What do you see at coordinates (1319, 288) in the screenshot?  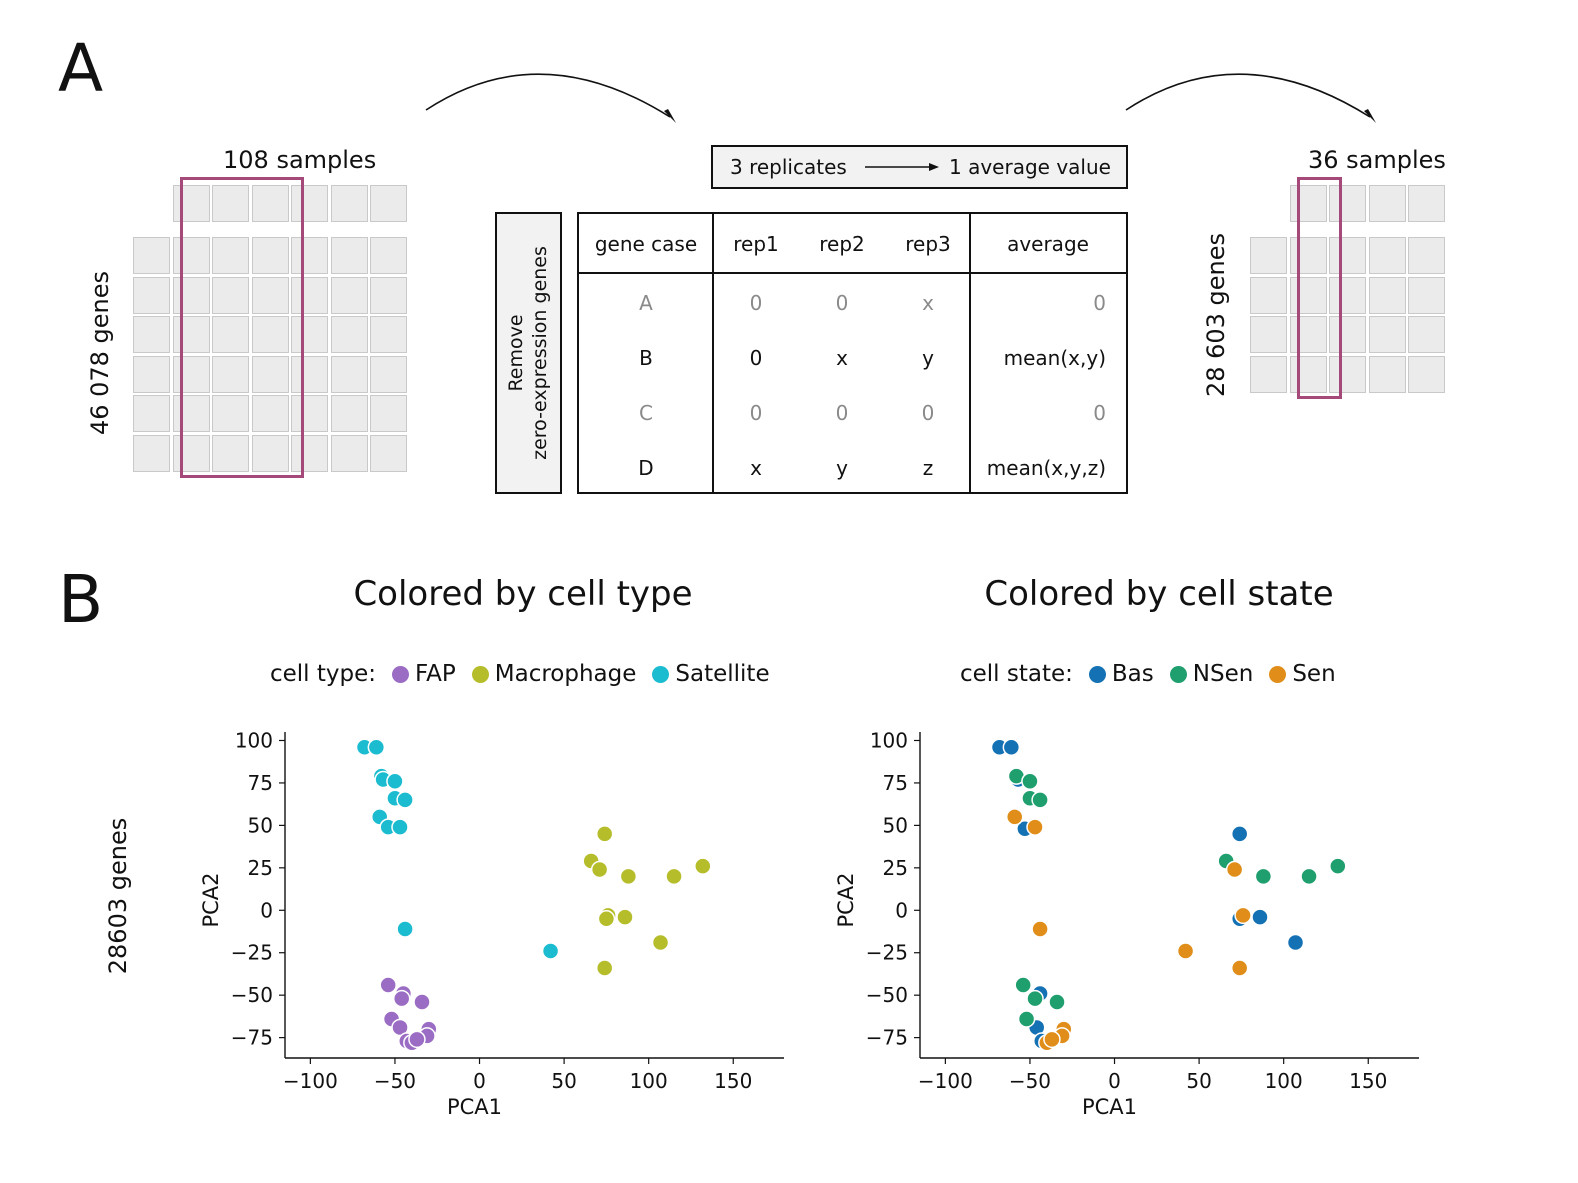 I see `selected-samples-highlight` at bounding box center [1319, 288].